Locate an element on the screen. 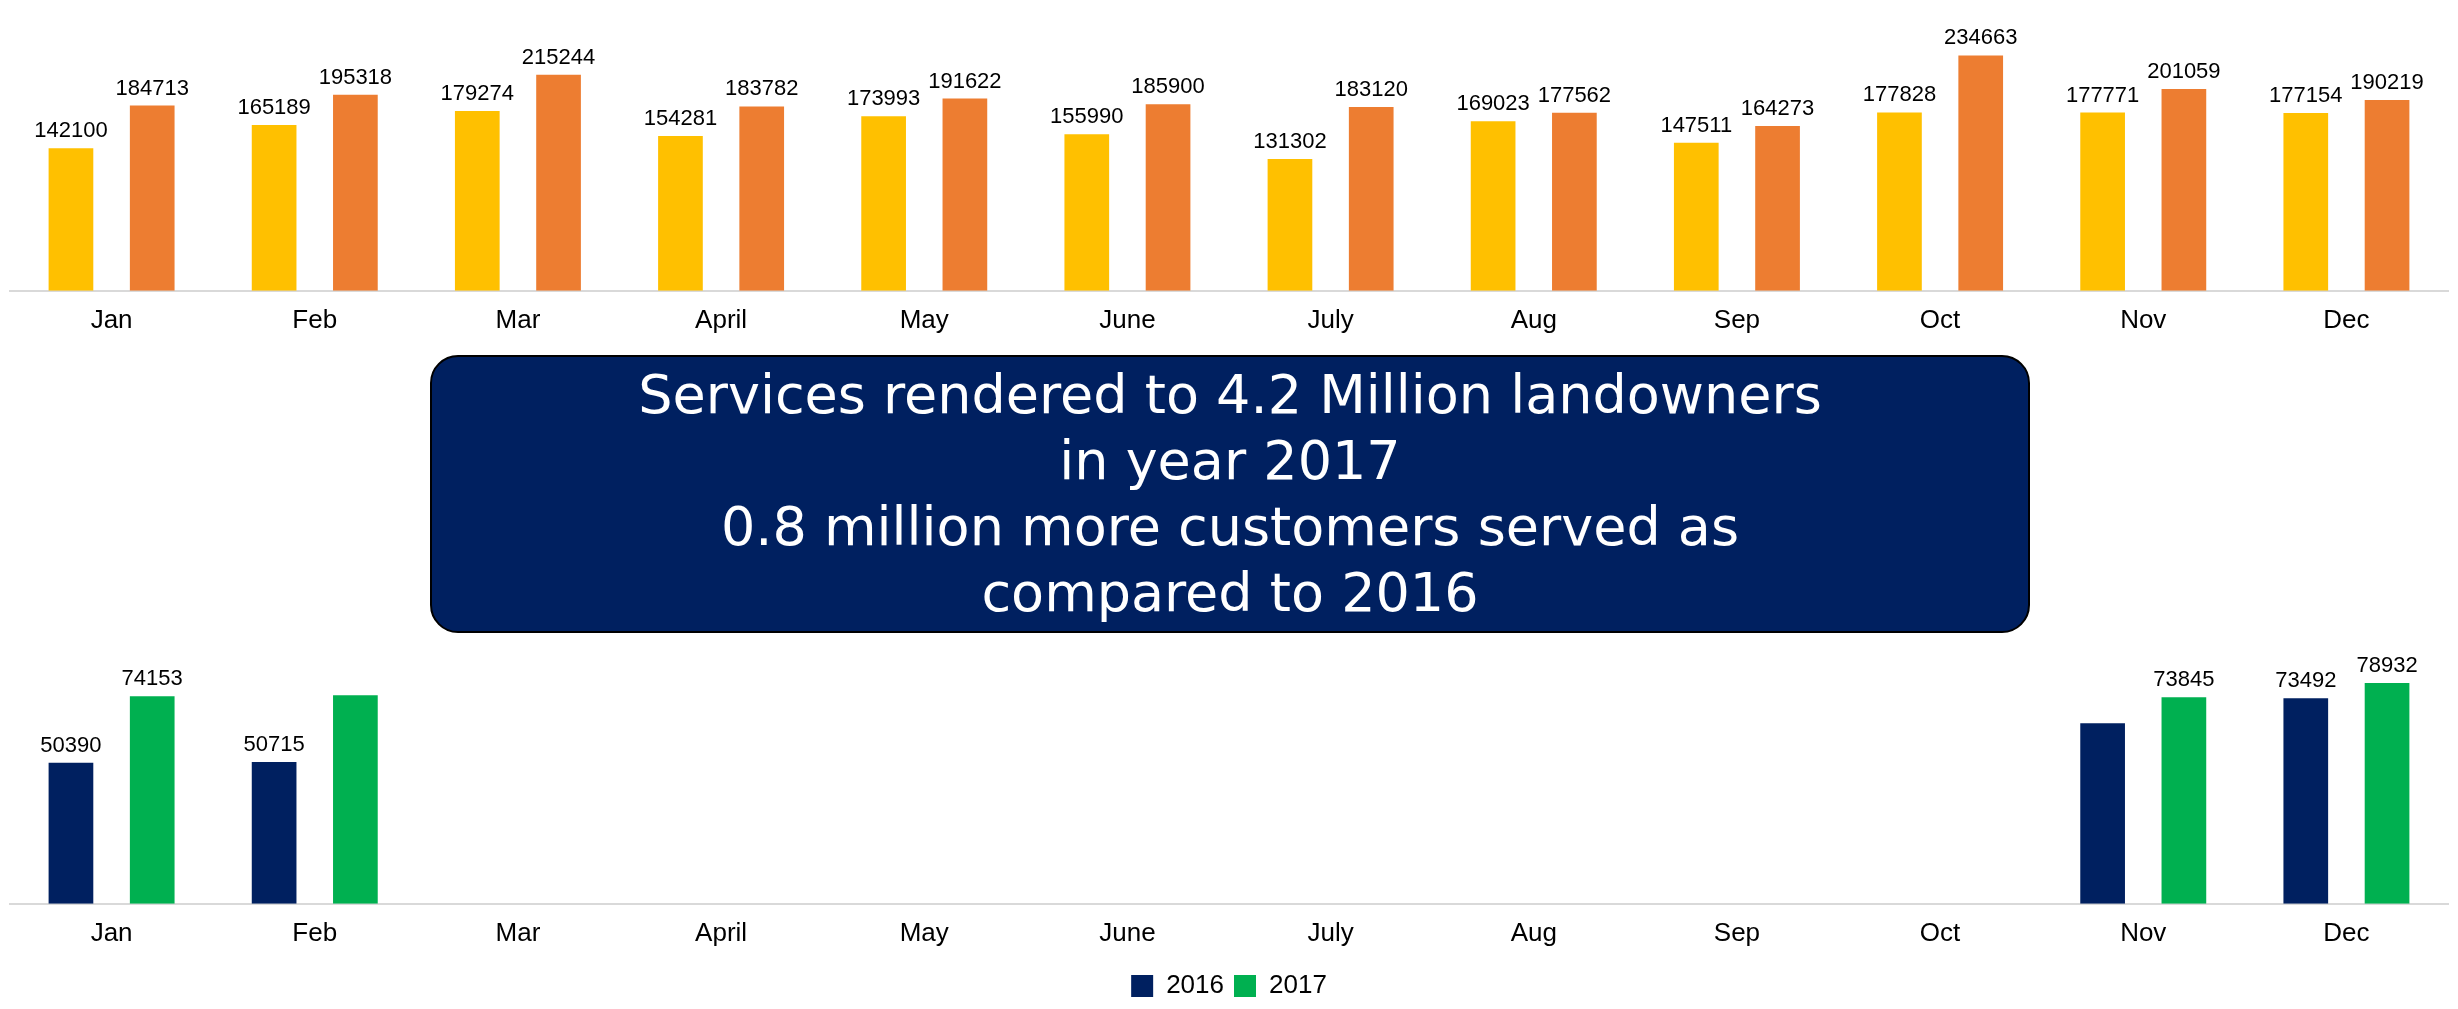 This screenshot has width=2458, height=1009. data-label: 183120 is located at coordinates (1371, 89).